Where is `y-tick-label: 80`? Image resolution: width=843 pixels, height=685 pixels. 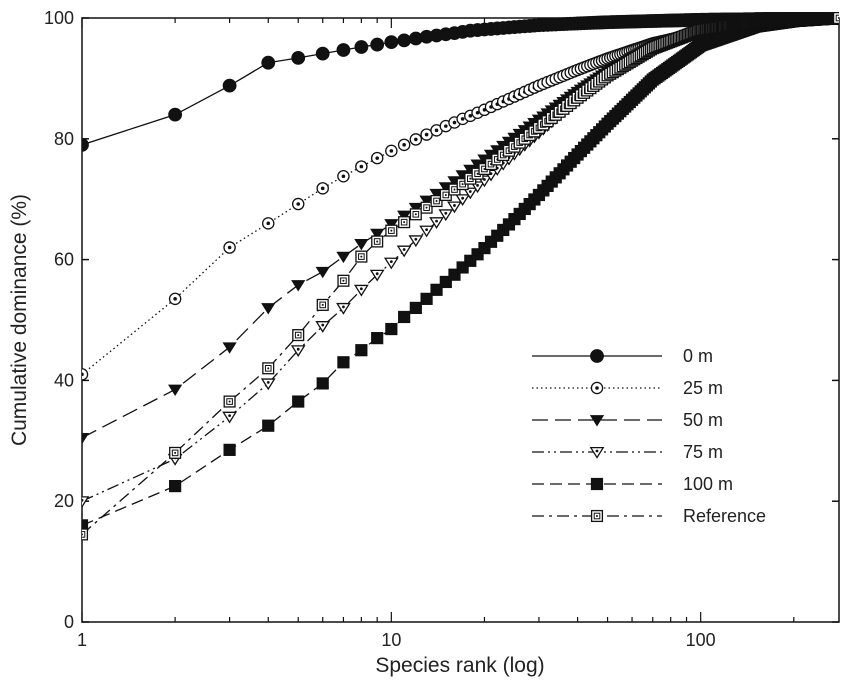 y-tick-label: 80 is located at coordinates (64, 139).